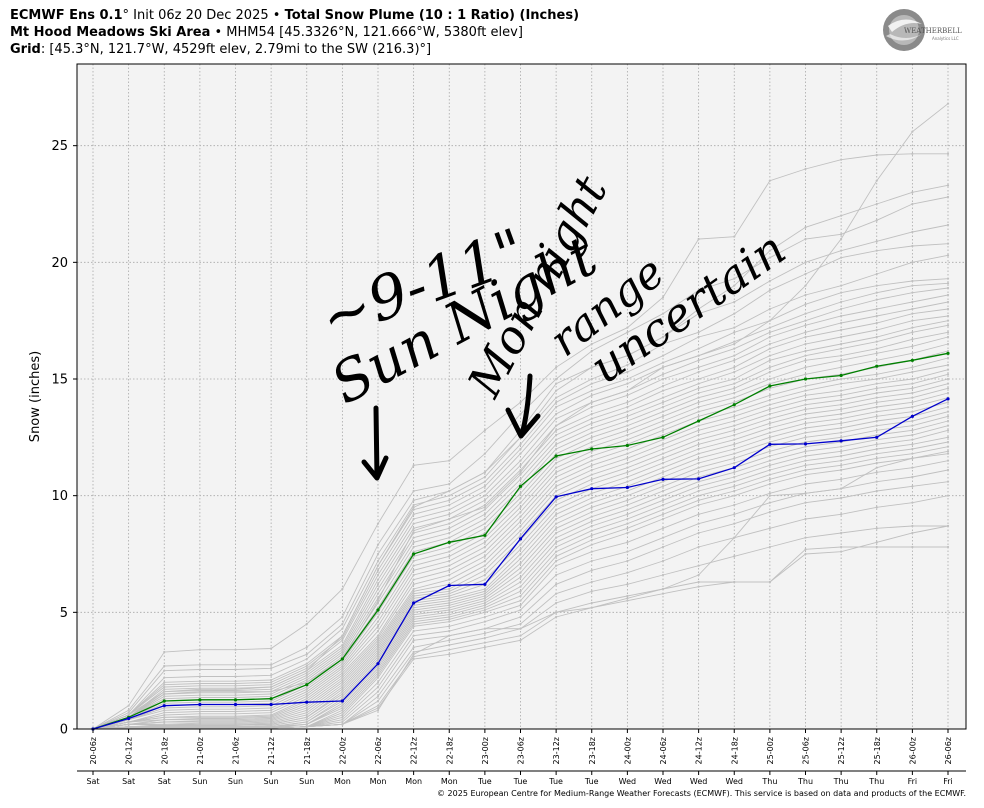 This screenshot has width=984, height=808. I want to click on x-tick-label: 21-06z, so click(236, 750).